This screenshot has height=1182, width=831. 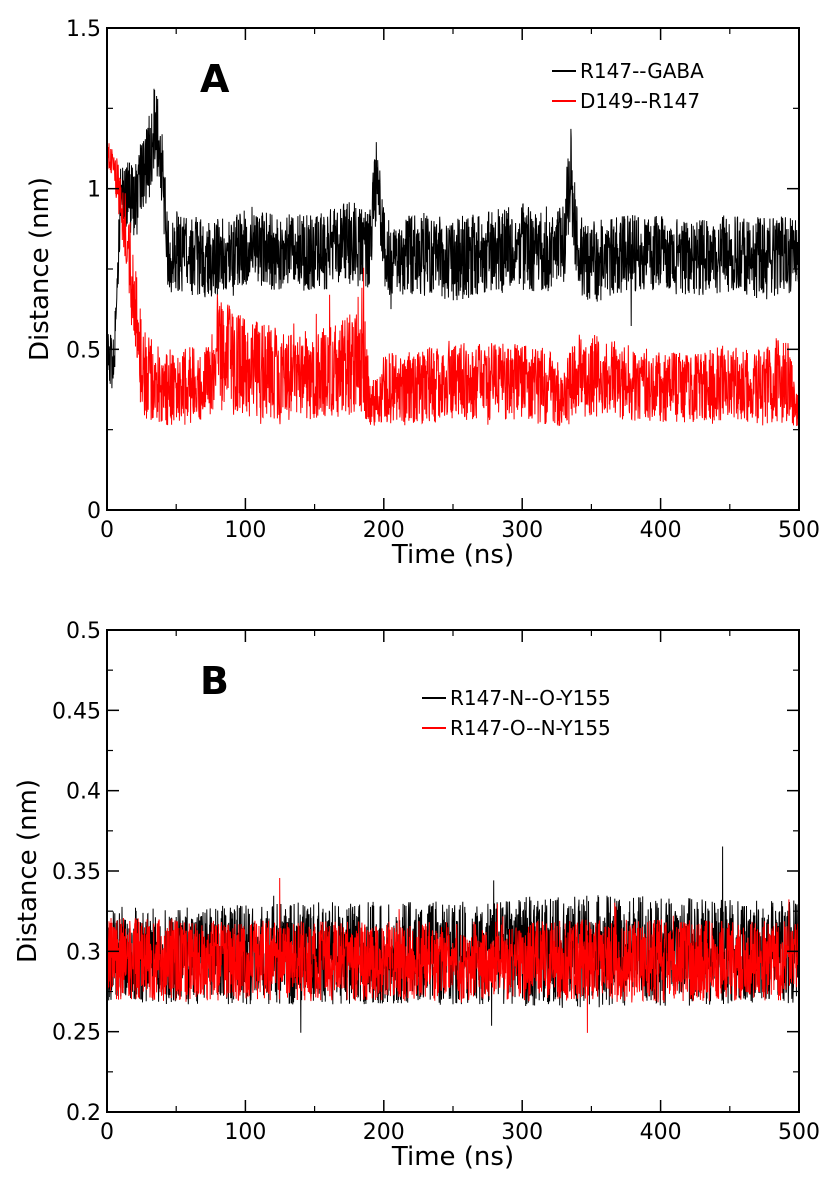 I want to click on y-tick-label: 1.5, so click(x=83, y=29).